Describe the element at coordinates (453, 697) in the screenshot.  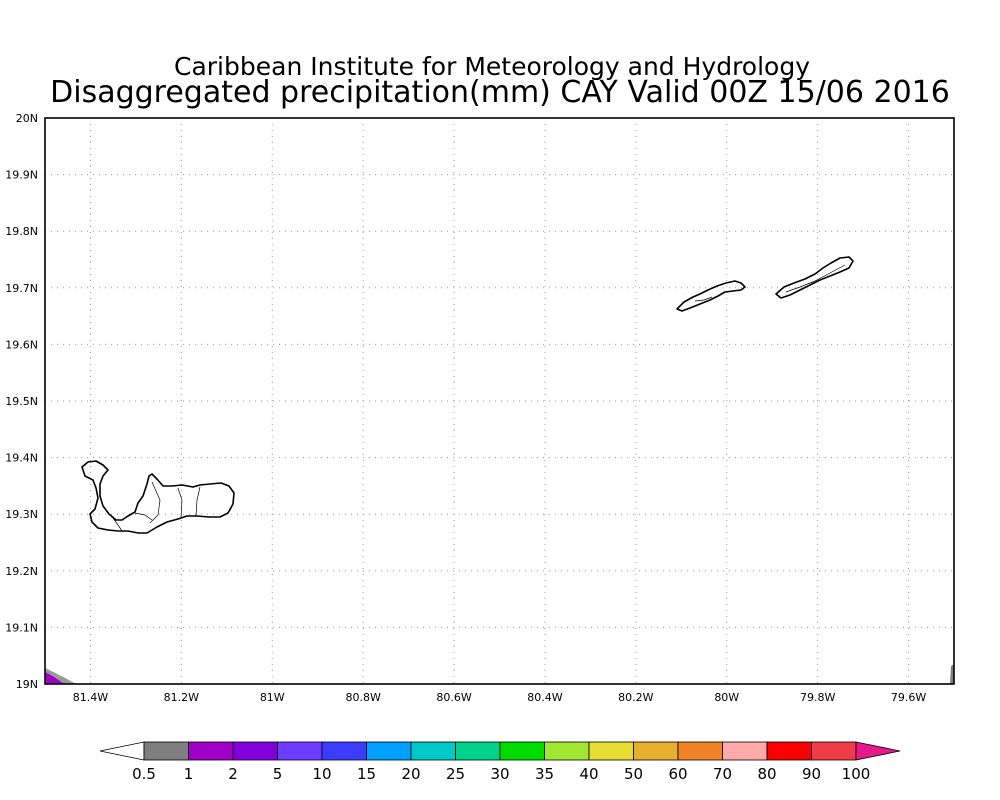
I see `longitude-tick-label: 80.6W` at that location.